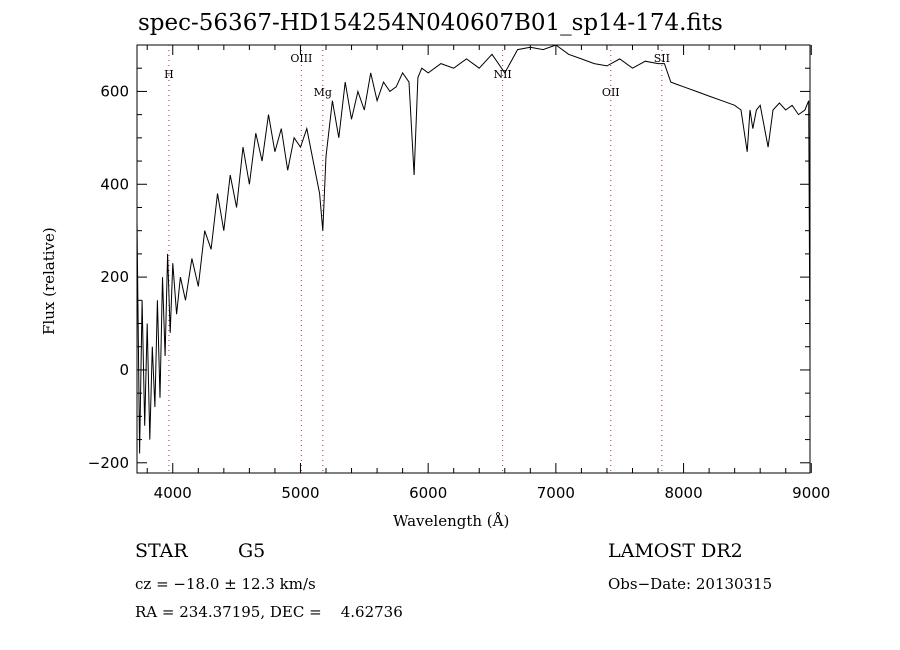  What do you see at coordinates (124, 370) in the screenshot?
I see `y-tick-label: 0` at bounding box center [124, 370].